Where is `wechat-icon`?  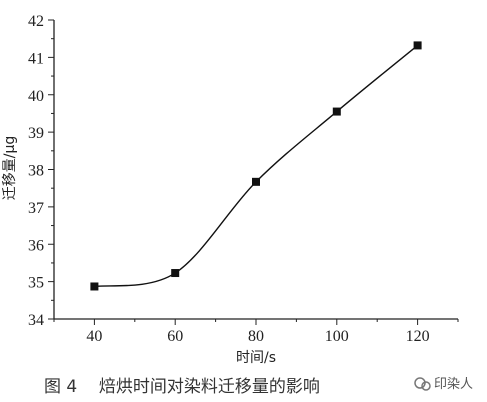
wechat-icon is located at coordinates (420, 383).